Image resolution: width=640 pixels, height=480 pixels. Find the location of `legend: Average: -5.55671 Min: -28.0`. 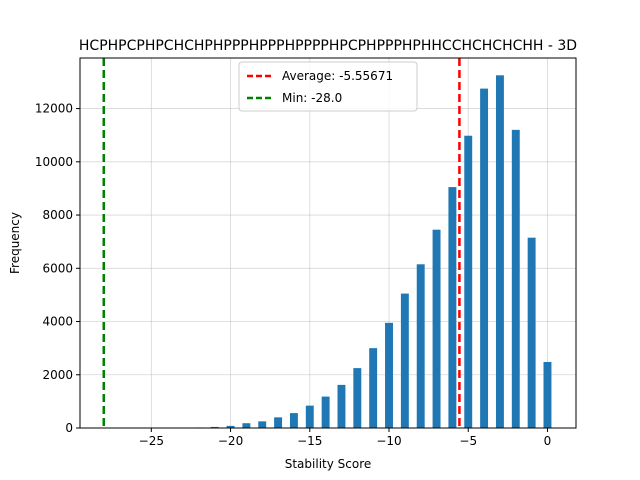

legend: Average: -5.55671 Min: -28.0 is located at coordinates (328, 86).